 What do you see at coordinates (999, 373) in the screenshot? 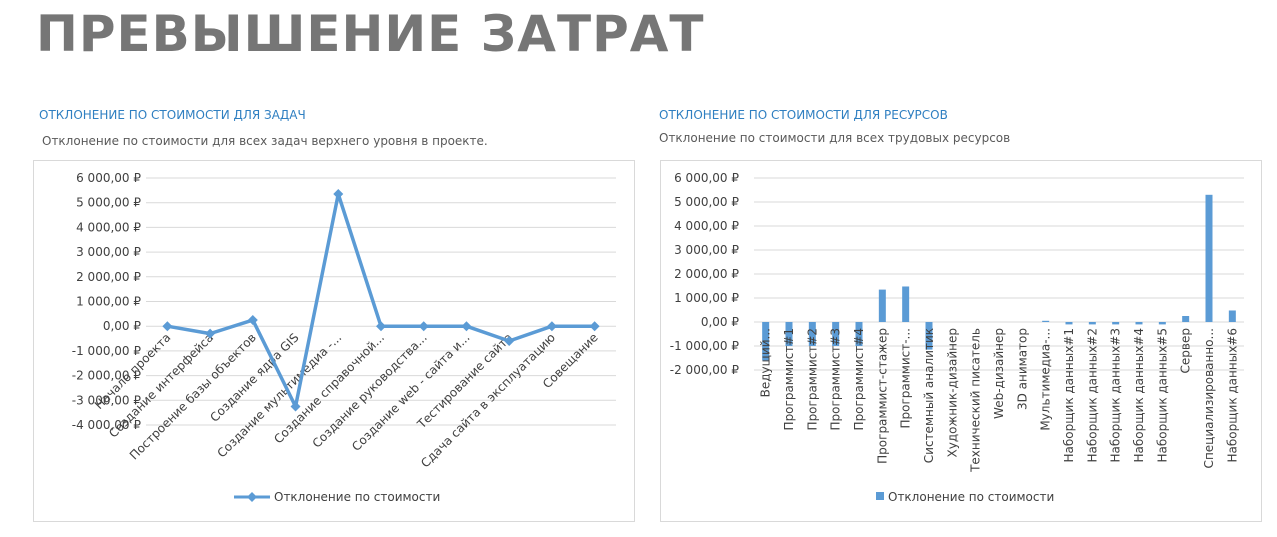
I see `x-tick-label: Web-дизайнер` at bounding box center [999, 373].